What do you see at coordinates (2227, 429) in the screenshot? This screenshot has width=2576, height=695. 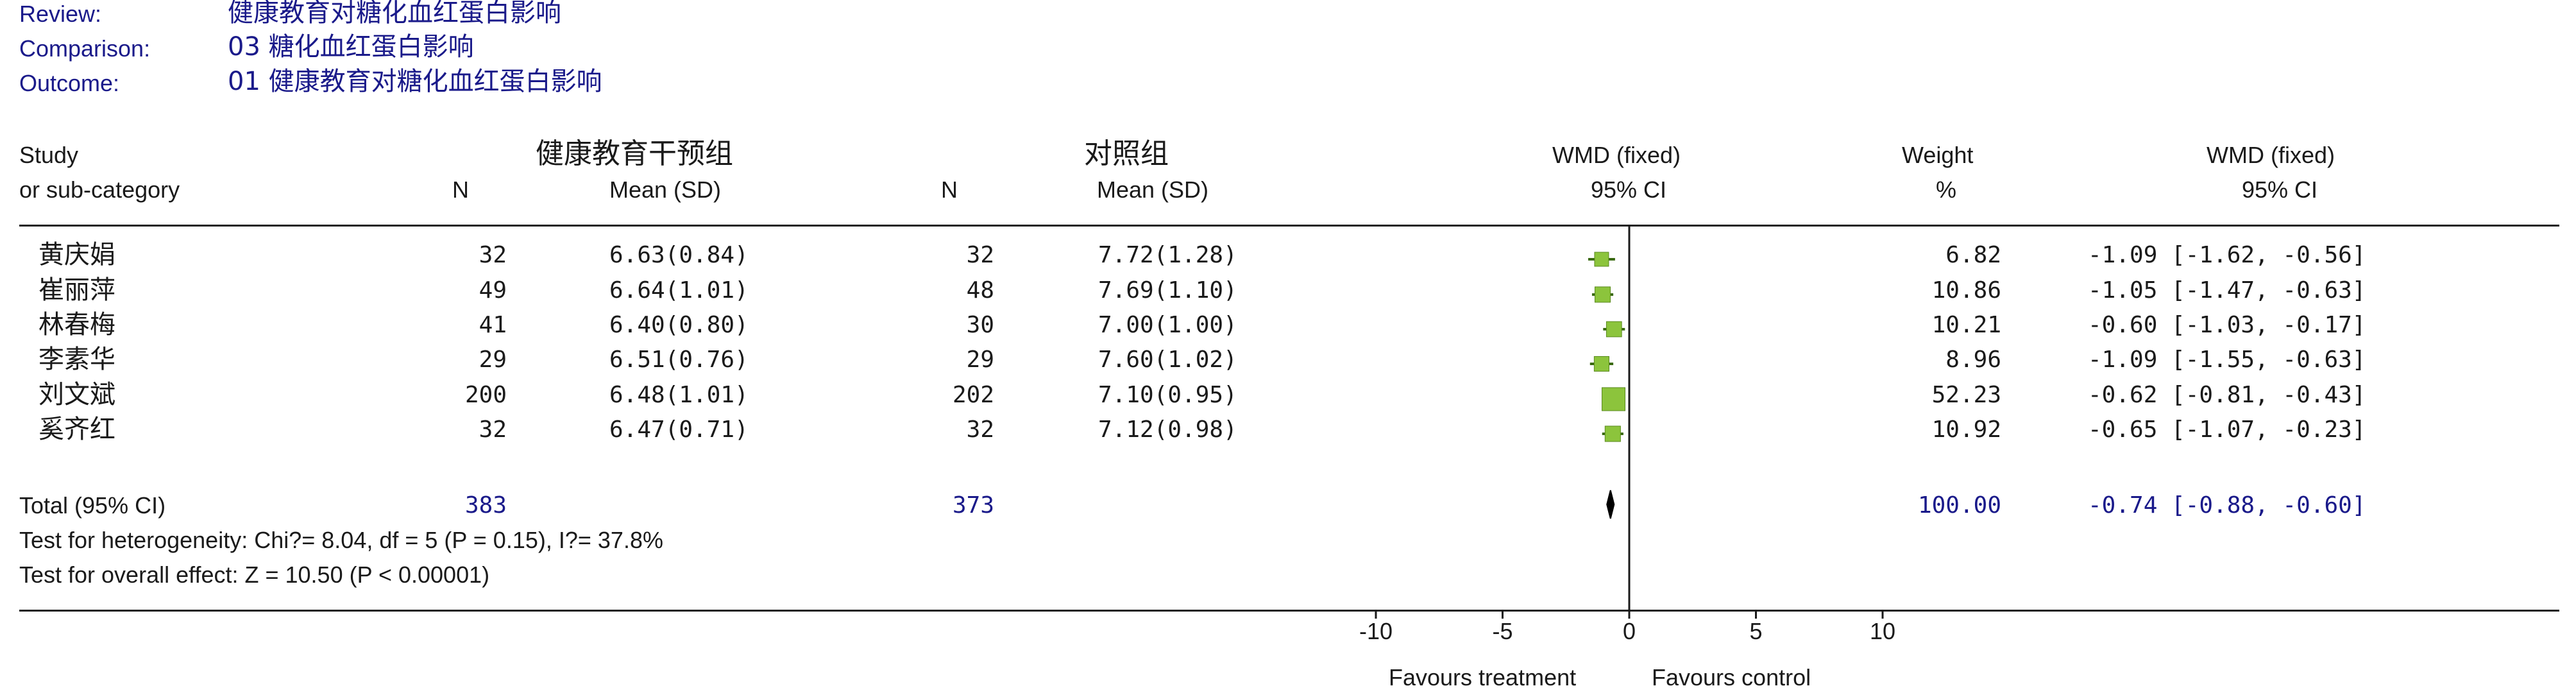 I see `study-ci: -0.65 [-1.07, -0.23]` at bounding box center [2227, 429].